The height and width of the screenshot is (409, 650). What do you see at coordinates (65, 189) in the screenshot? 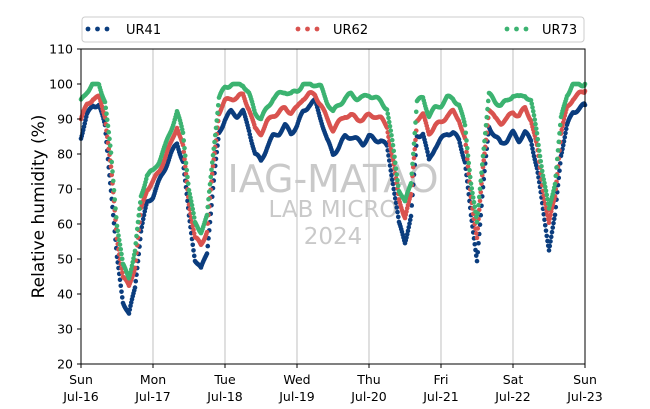
I see `y-tick-label: 70` at bounding box center [65, 189].